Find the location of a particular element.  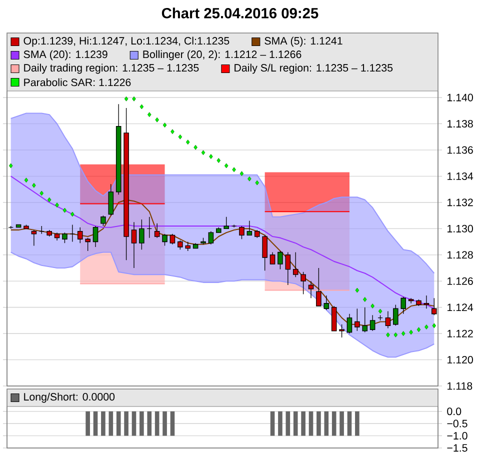

y-tick-label: 1.128 is located at coordinates (460, 255).